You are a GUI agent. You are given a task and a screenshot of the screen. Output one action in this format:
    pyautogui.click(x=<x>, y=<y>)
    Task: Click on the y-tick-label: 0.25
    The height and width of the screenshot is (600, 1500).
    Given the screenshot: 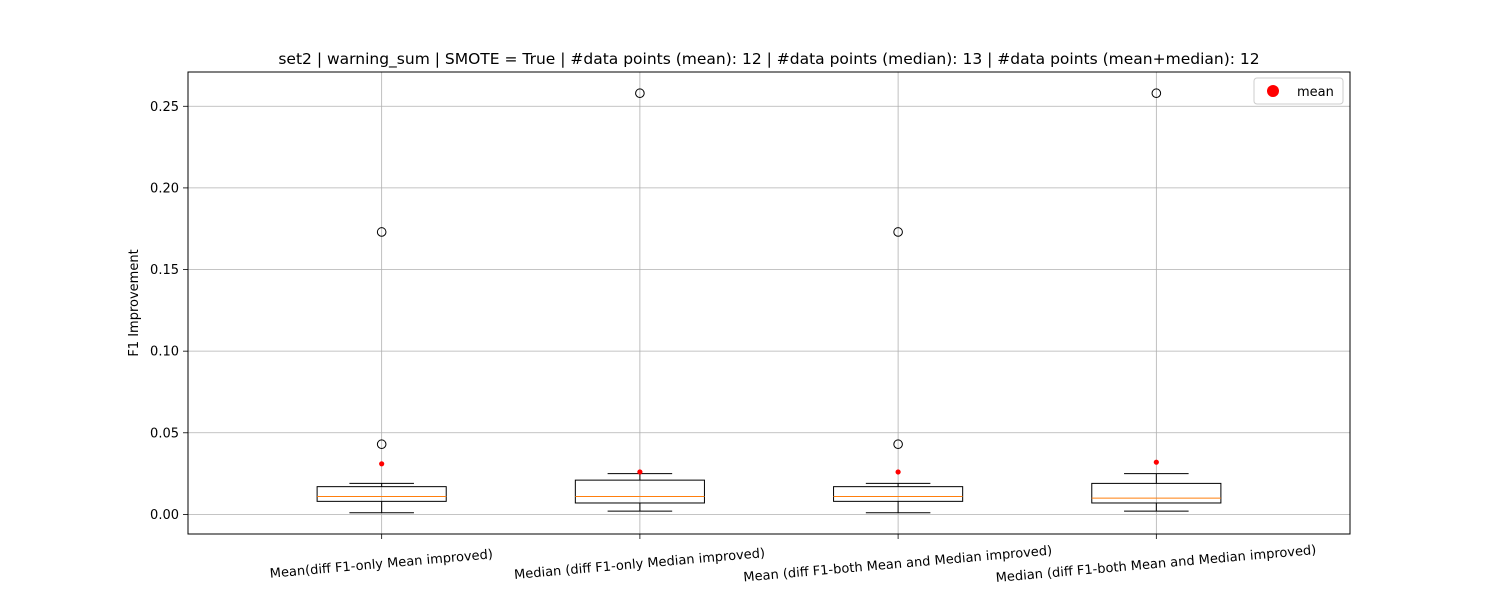 What is the action you would take?
    pyautogui.click(x=164, y=107)
    